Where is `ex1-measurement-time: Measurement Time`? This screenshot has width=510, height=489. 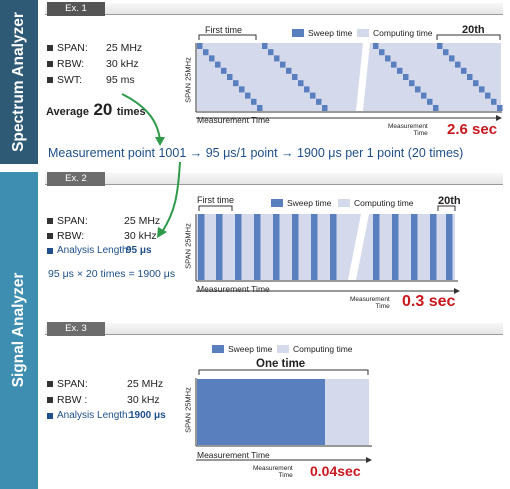
ex1-measurement-time: Measurement Time is located at coordinates (408, 130).